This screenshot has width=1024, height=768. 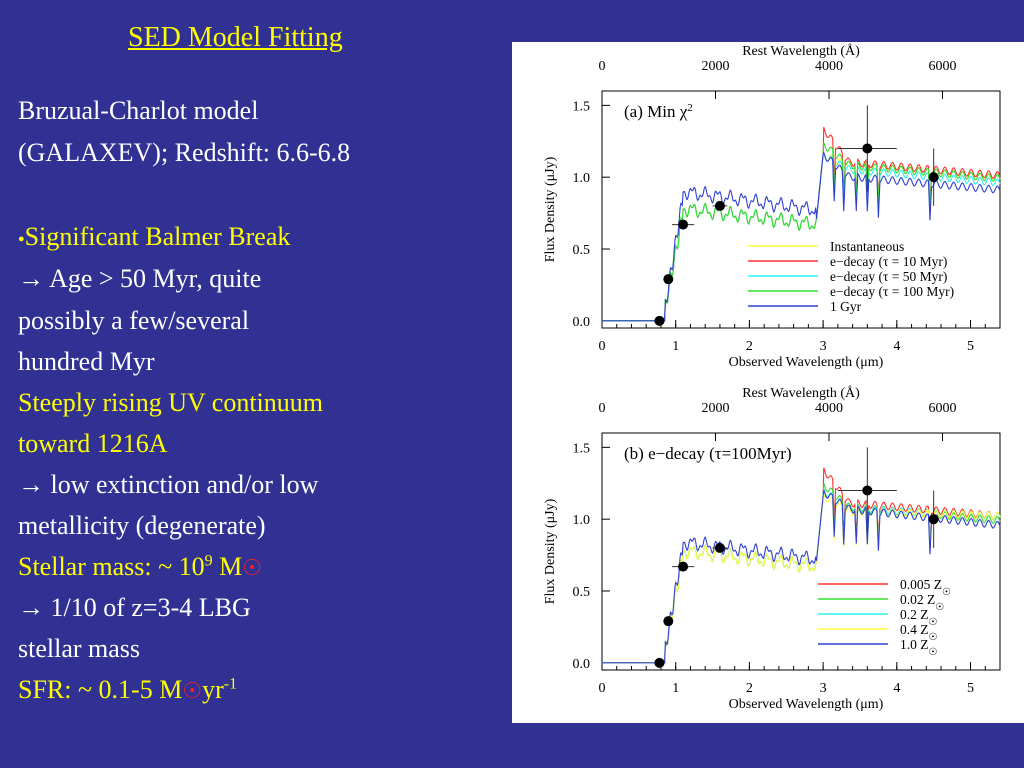 What do you see at coordinates (690, 108) in the screenshot?
I see `panel-label-superscript: 2` at bounding box center [690, 108].